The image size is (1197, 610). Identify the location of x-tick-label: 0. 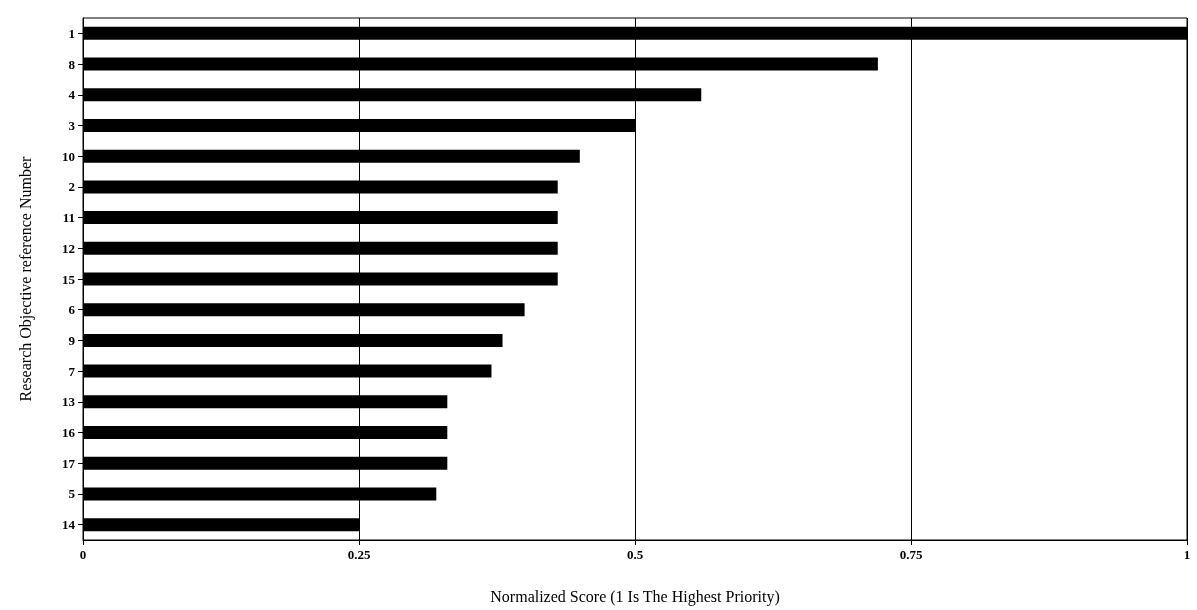
(83, 554).